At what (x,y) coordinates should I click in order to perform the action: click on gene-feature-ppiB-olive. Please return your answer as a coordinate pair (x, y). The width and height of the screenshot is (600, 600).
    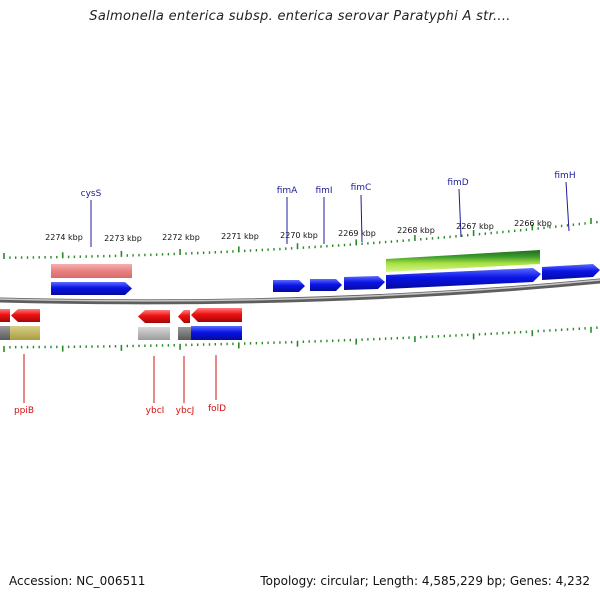
    Looking at the image, I should click on (25, 333).